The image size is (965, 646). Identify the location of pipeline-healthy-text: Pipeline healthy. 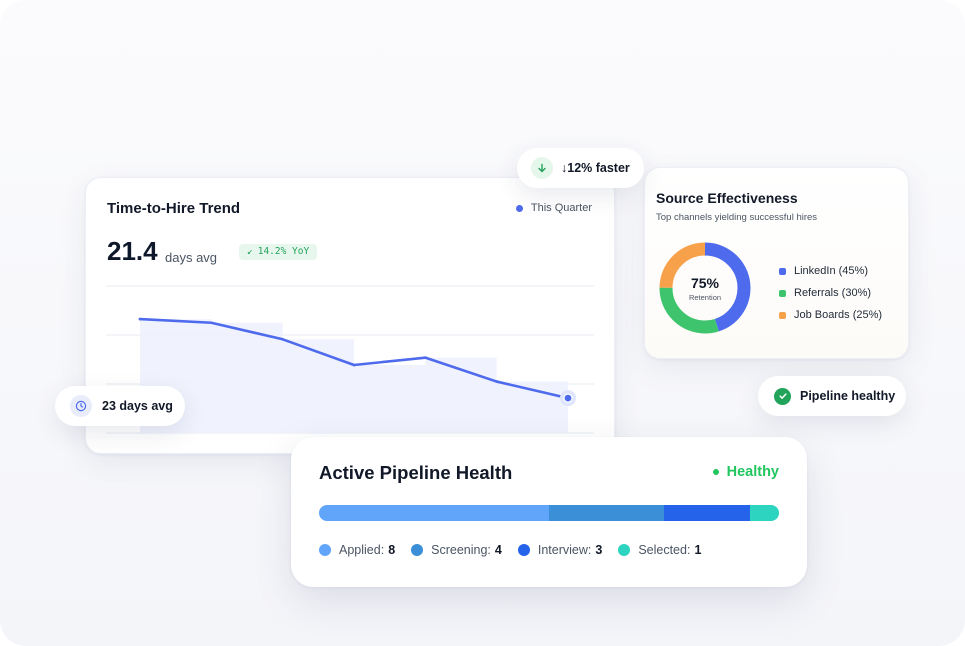
(848, 396).